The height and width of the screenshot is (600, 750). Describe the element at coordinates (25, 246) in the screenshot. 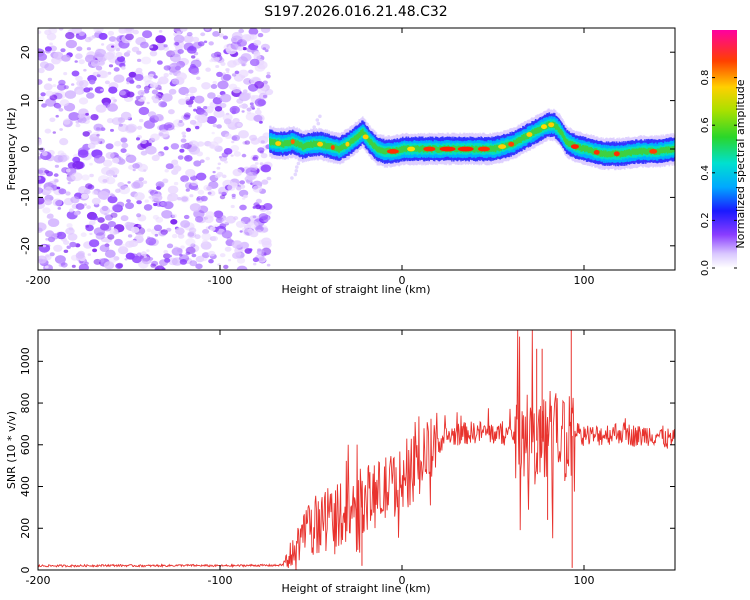

I see `spectrogram-y-tick-label: -20` at that location.